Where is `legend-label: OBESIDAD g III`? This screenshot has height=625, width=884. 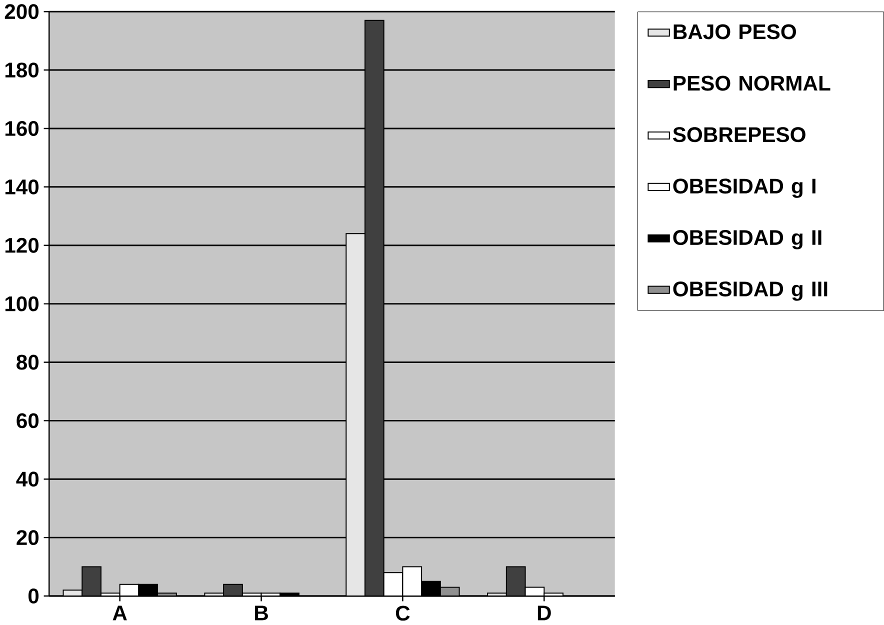
legend-label: OBESIDAD g III is located at coordinates (750, 291).